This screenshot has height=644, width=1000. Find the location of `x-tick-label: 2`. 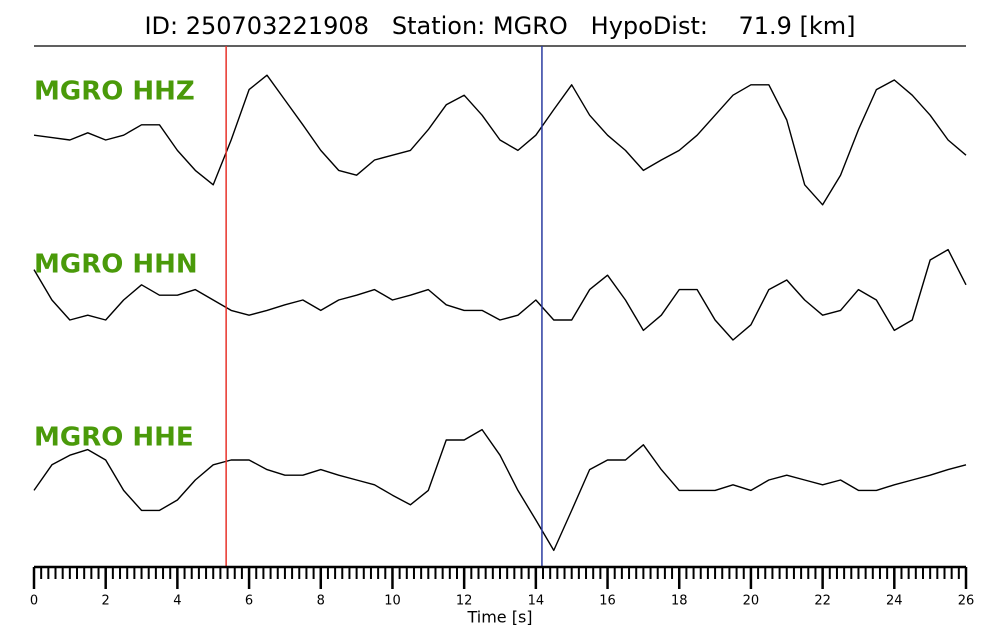

x-tick-label: 2 is located at coordinates (106, 601).